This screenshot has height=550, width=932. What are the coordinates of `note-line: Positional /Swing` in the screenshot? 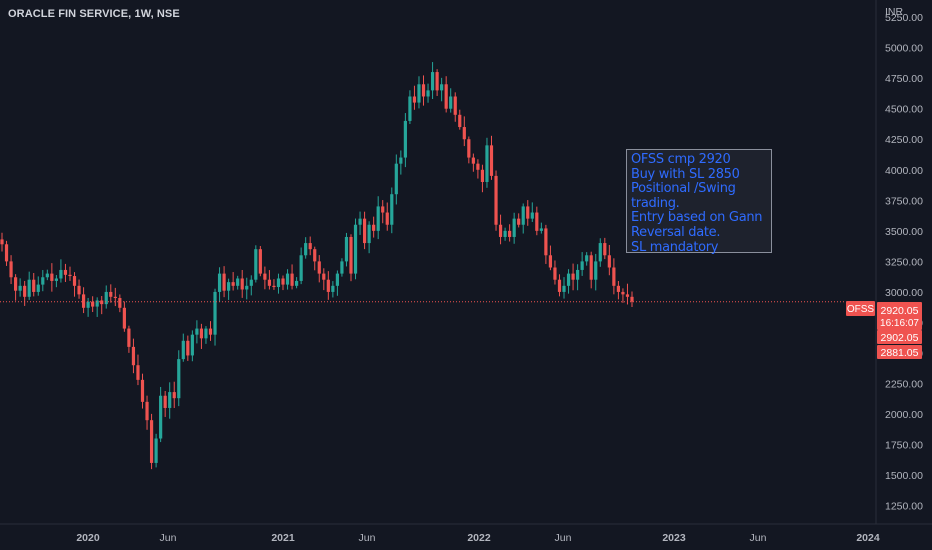 It's located at (683, 189).